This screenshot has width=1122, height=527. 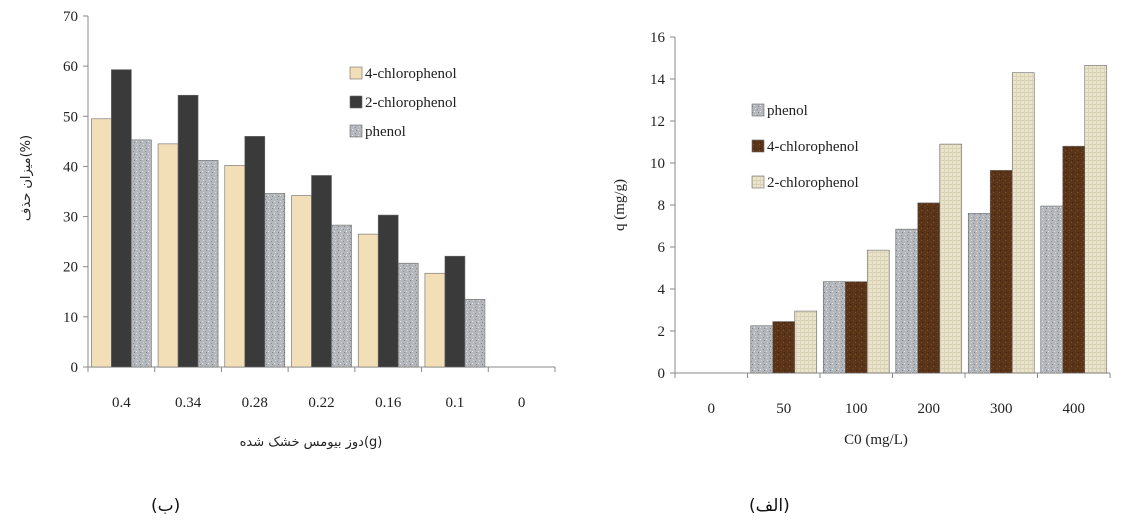 What do you see at coordinates (876, 440) in the screenshot?
I see `x-axis-label: C0 (mg/L)` at bounding box center [876, 440].